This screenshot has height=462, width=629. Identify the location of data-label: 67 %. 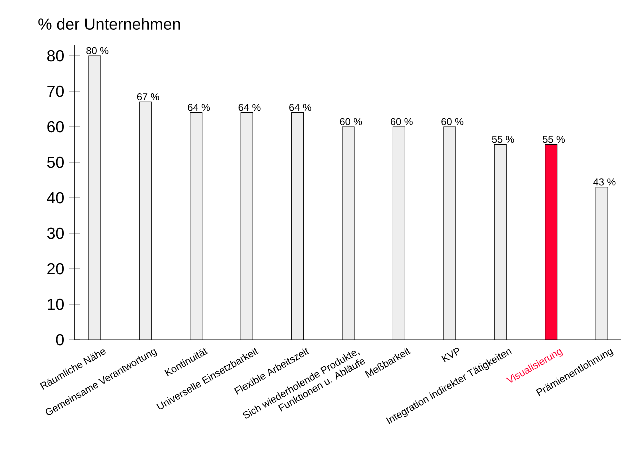
(148, 97).